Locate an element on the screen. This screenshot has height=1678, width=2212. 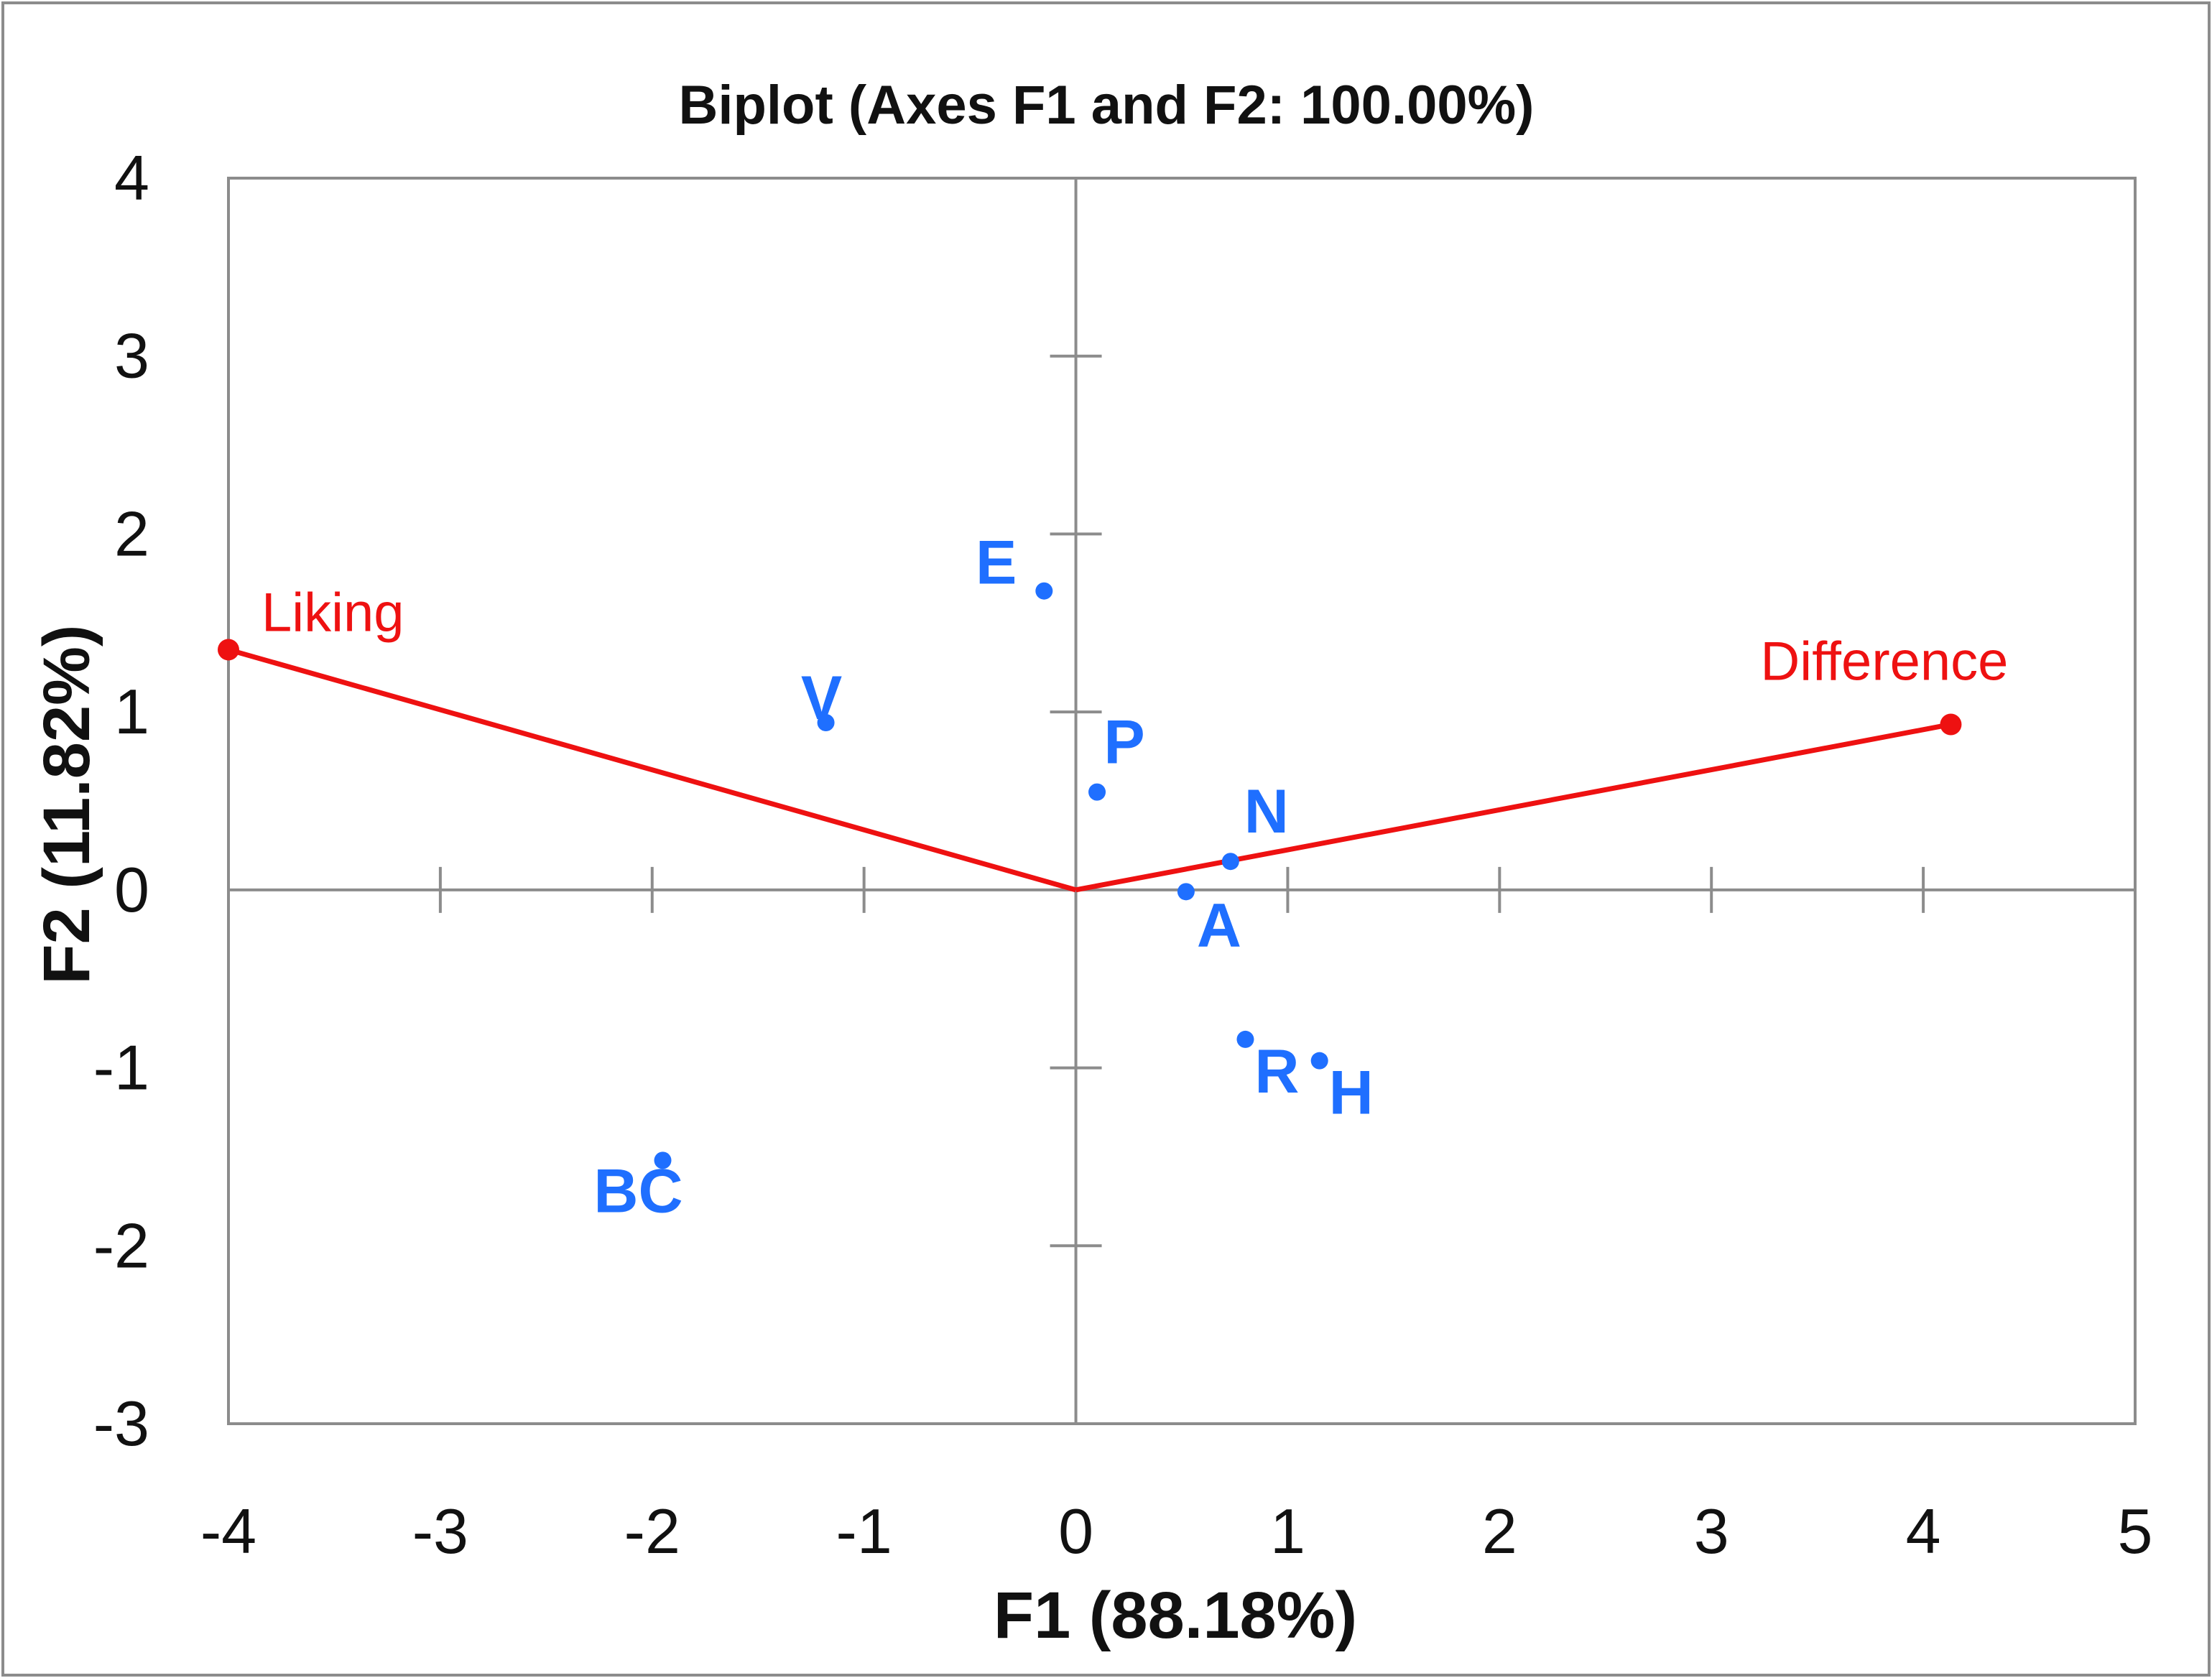
x-tick-label: -3 is located at coordinates (440, 1532).